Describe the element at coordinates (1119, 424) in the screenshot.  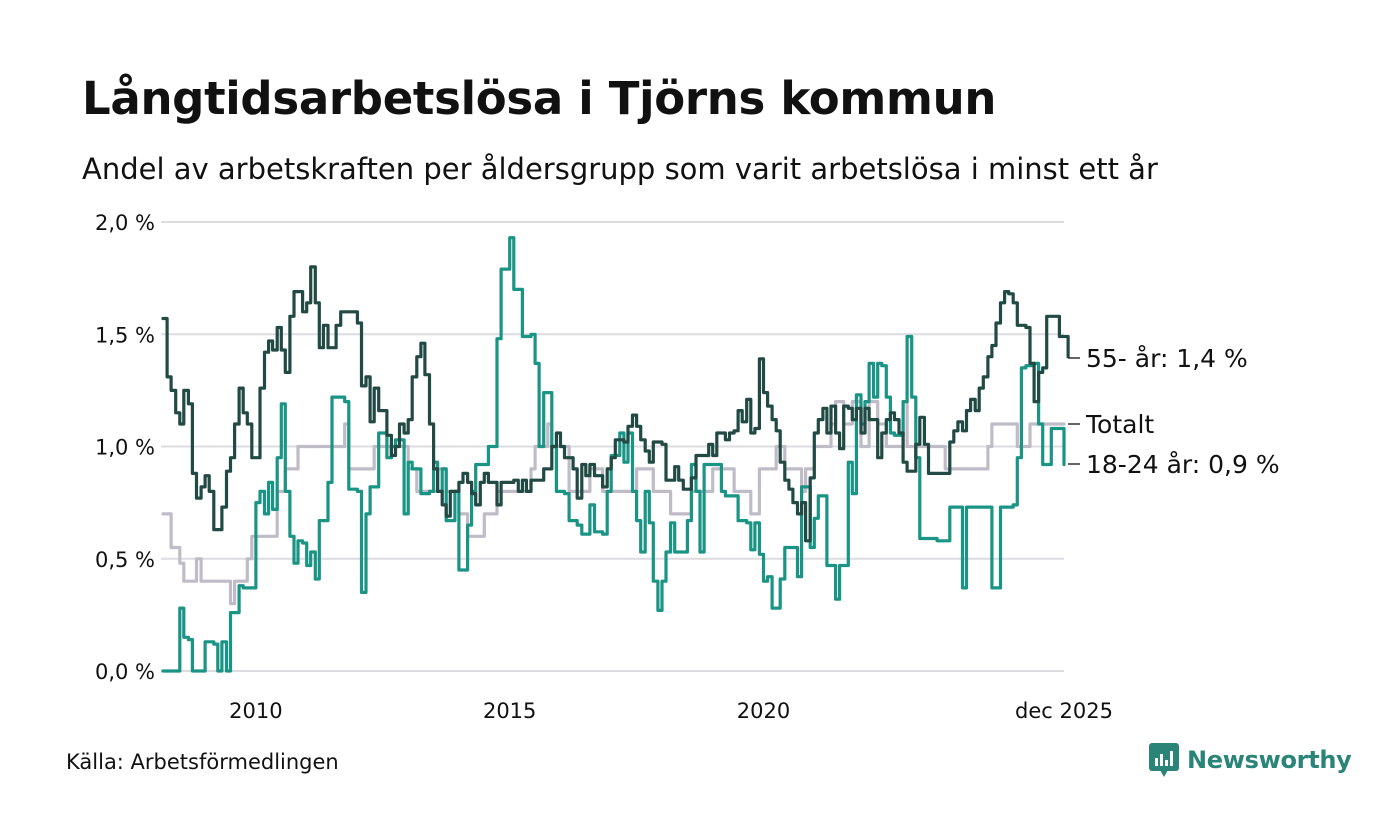
I see `series-label-total: Totalt` at that location.